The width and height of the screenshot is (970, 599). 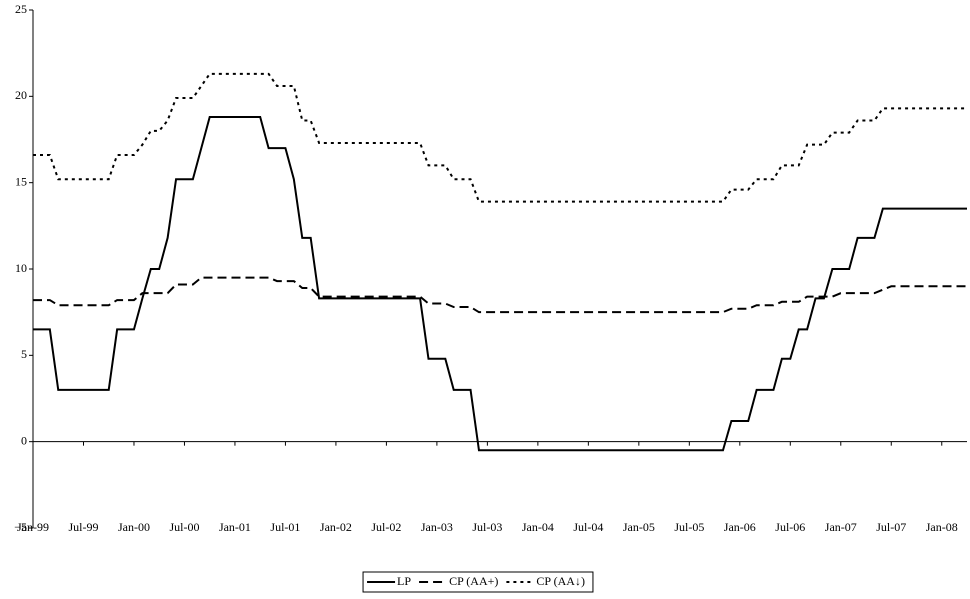 I want to click on x-tick-label: Jul-02, so click(x=386, y=527).